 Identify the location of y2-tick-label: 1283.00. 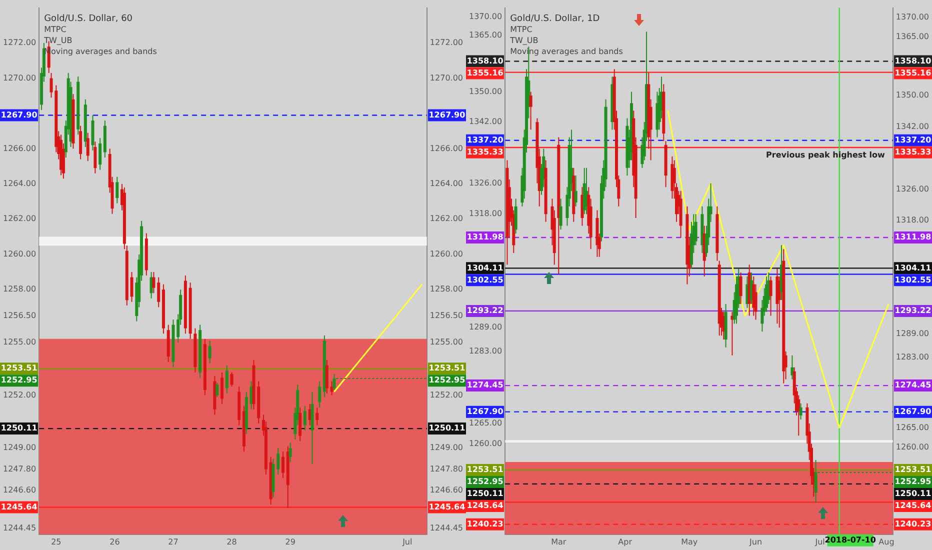
(913, 357).